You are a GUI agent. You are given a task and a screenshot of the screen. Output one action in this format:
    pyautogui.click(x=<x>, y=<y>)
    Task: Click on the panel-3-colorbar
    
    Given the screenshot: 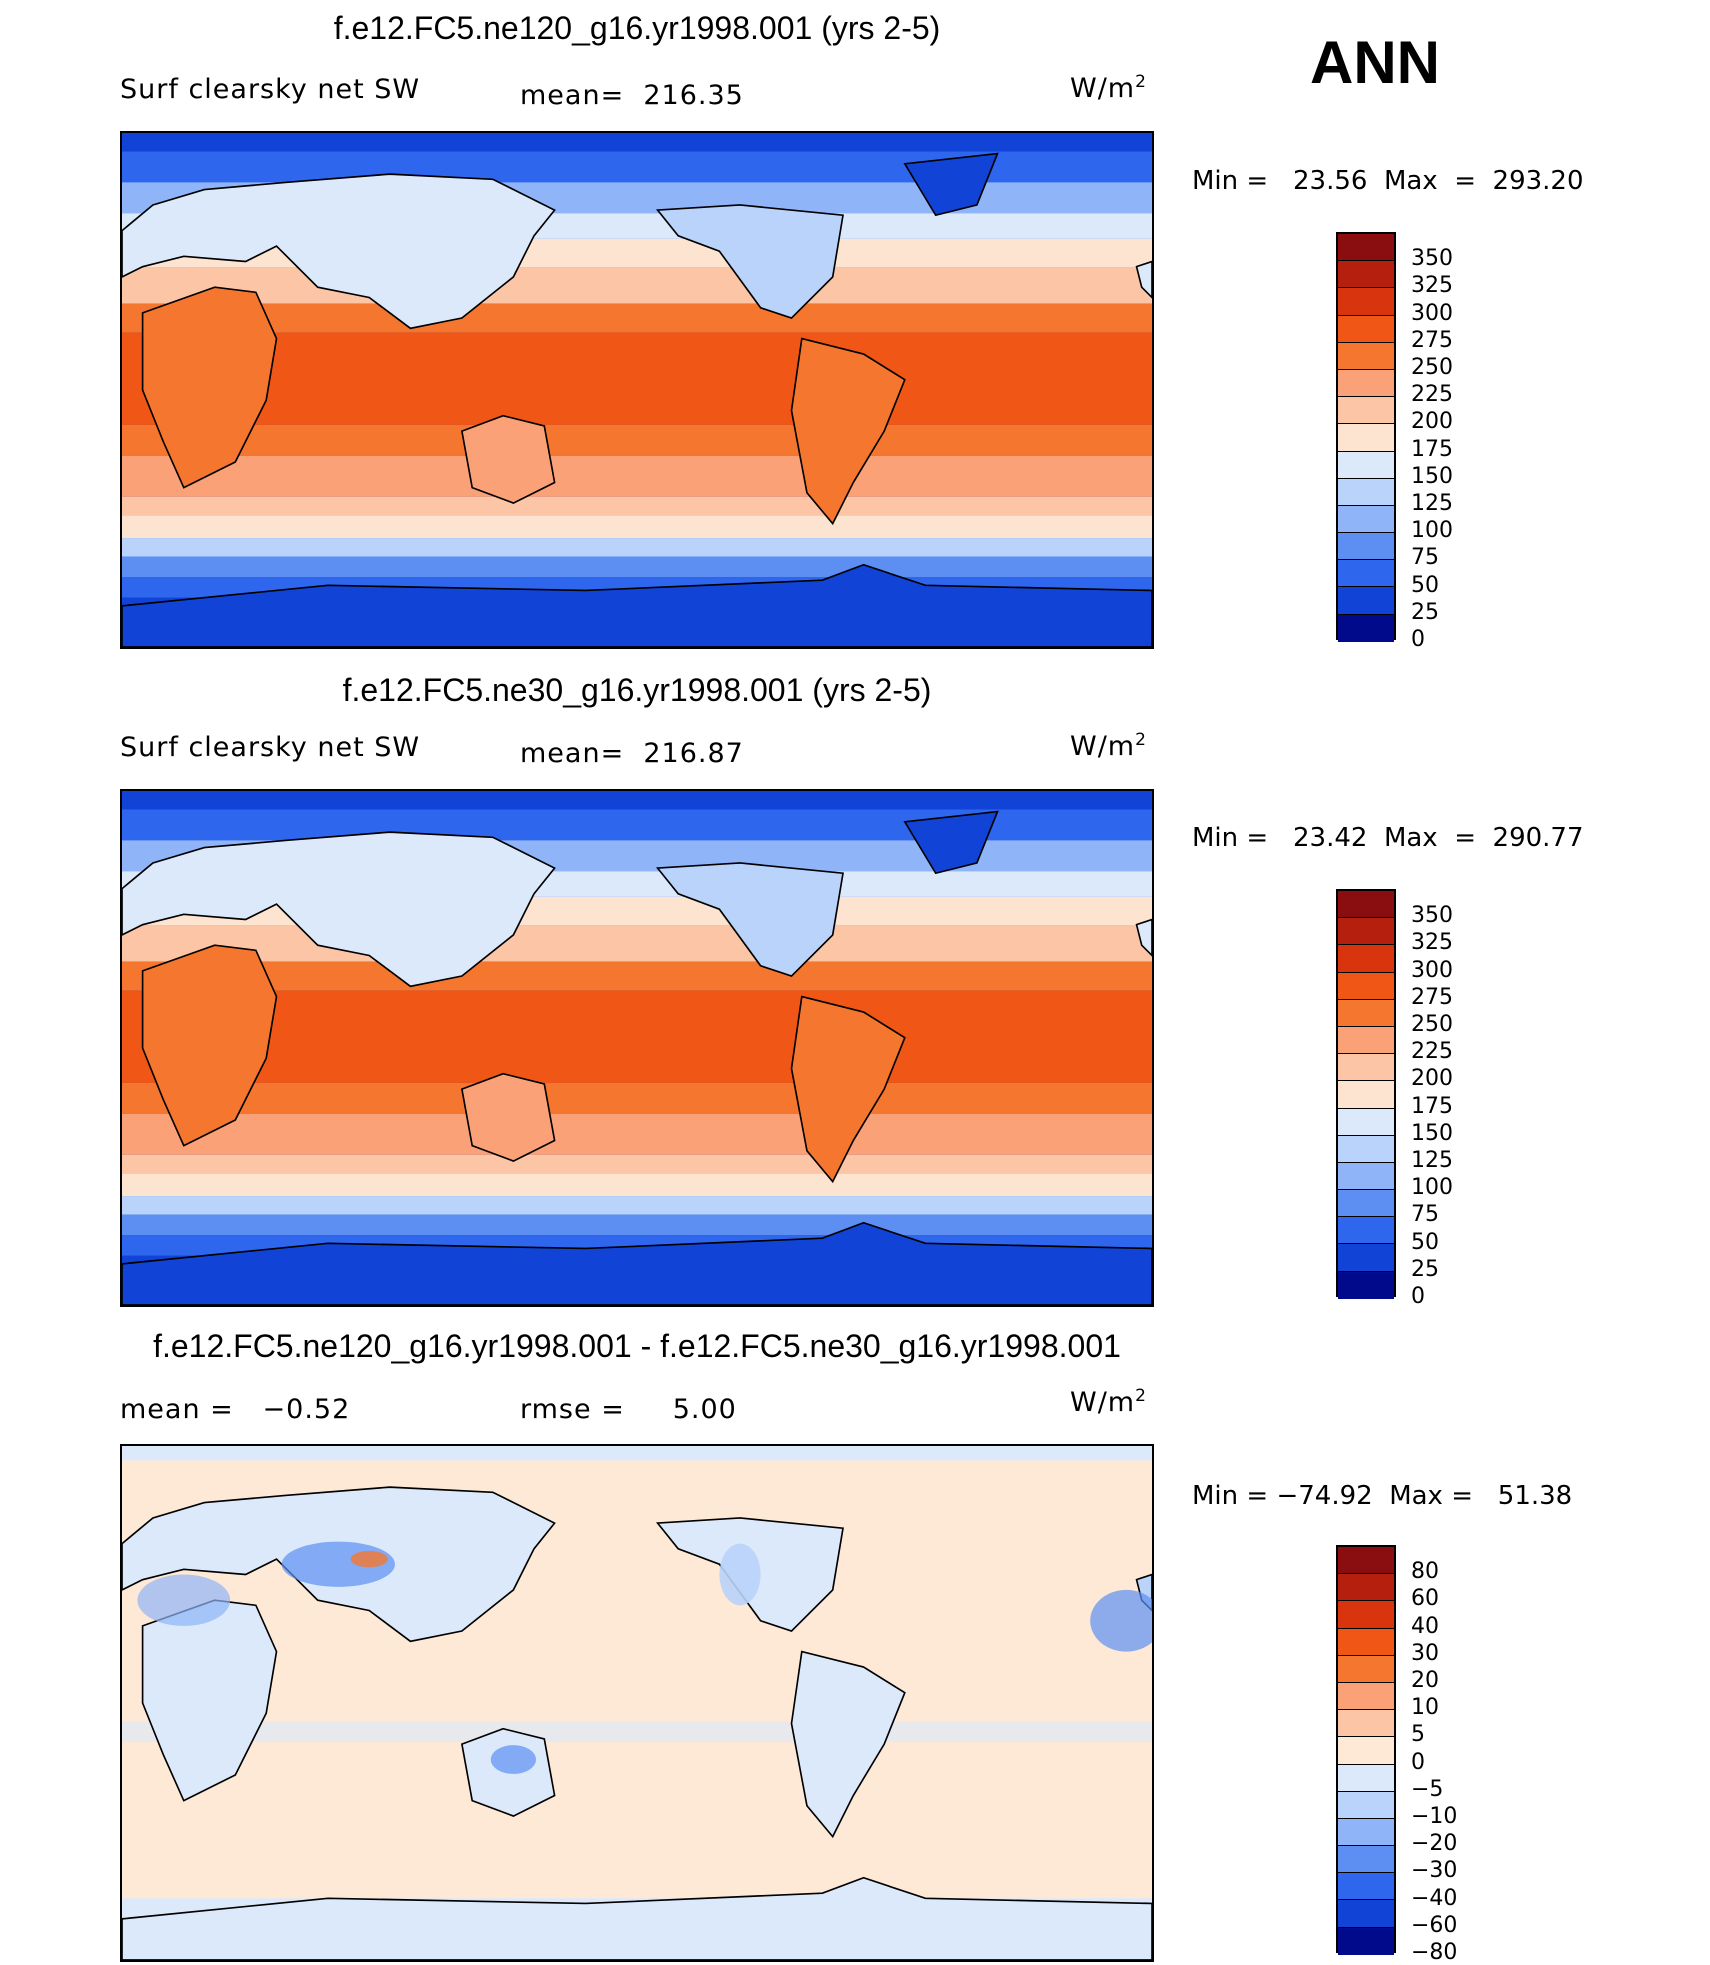 What is the action you would take?
    pyautogui.click(x=1366, y=1750)
    